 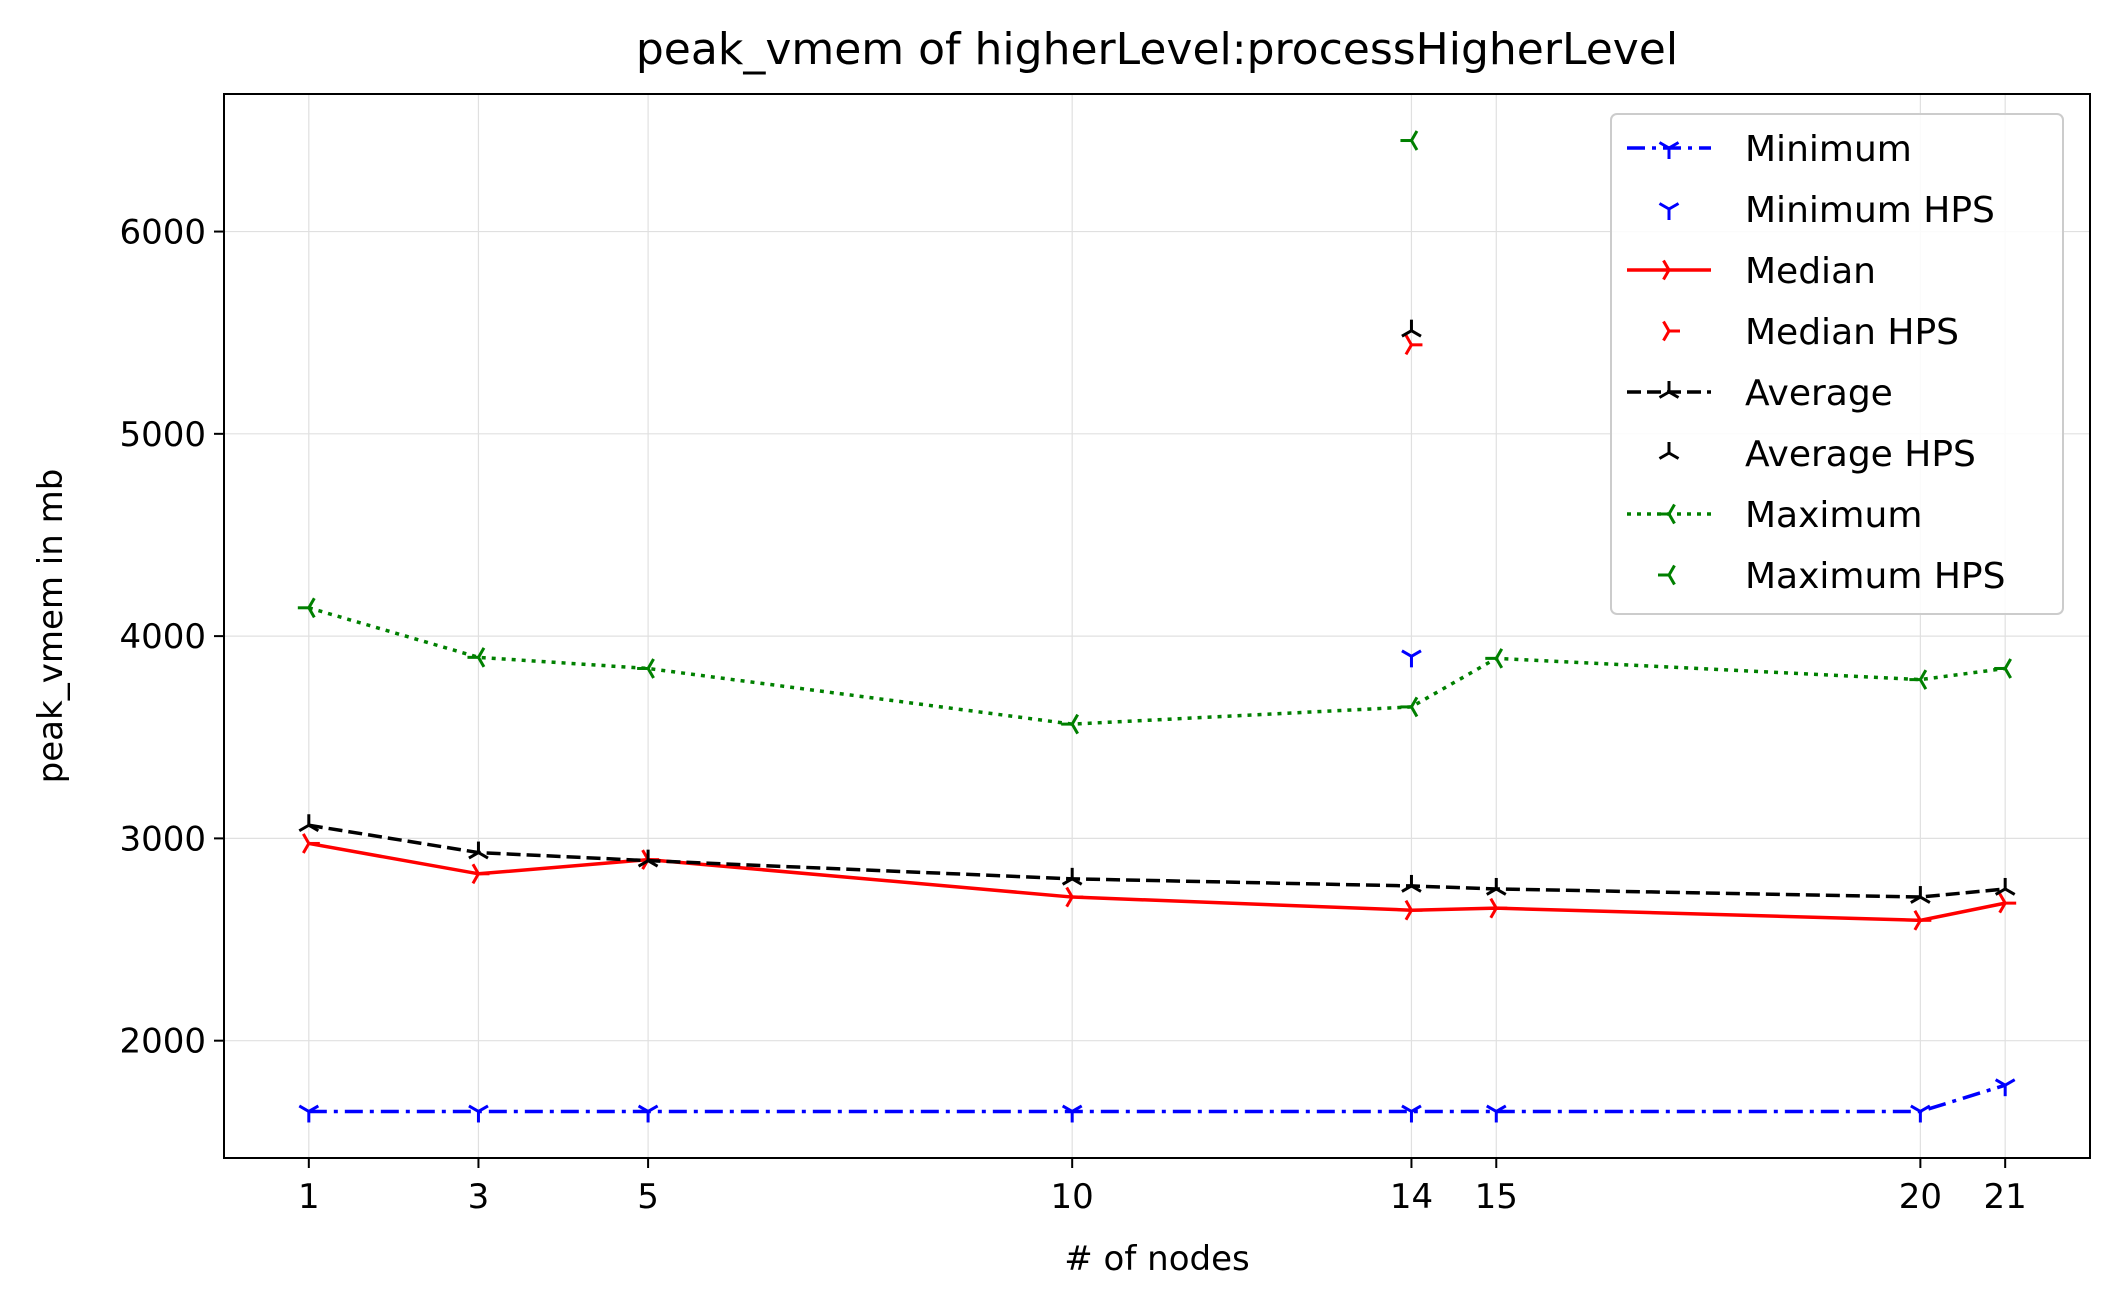 What do you see at coordinates (1154, 666) in the screenshot?
I see `series-maximum` at bounding box center [1154, 666].